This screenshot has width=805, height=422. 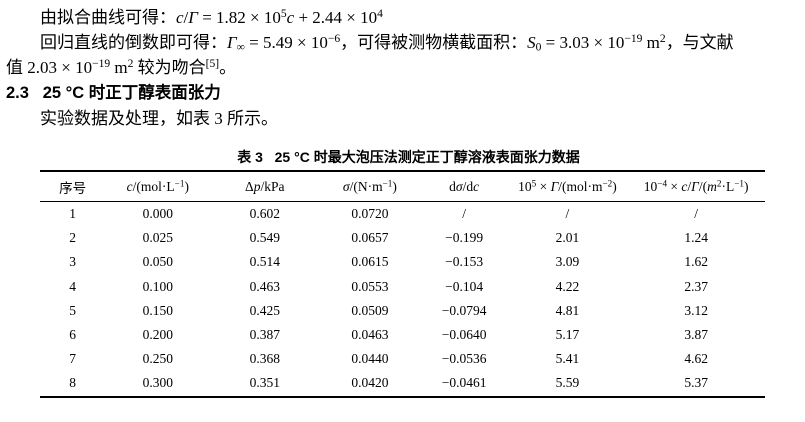 What do you see at coordinates (696, 310) in the screenshot?
I see `table-cell: 3.12` at bounding box center [696, 310].